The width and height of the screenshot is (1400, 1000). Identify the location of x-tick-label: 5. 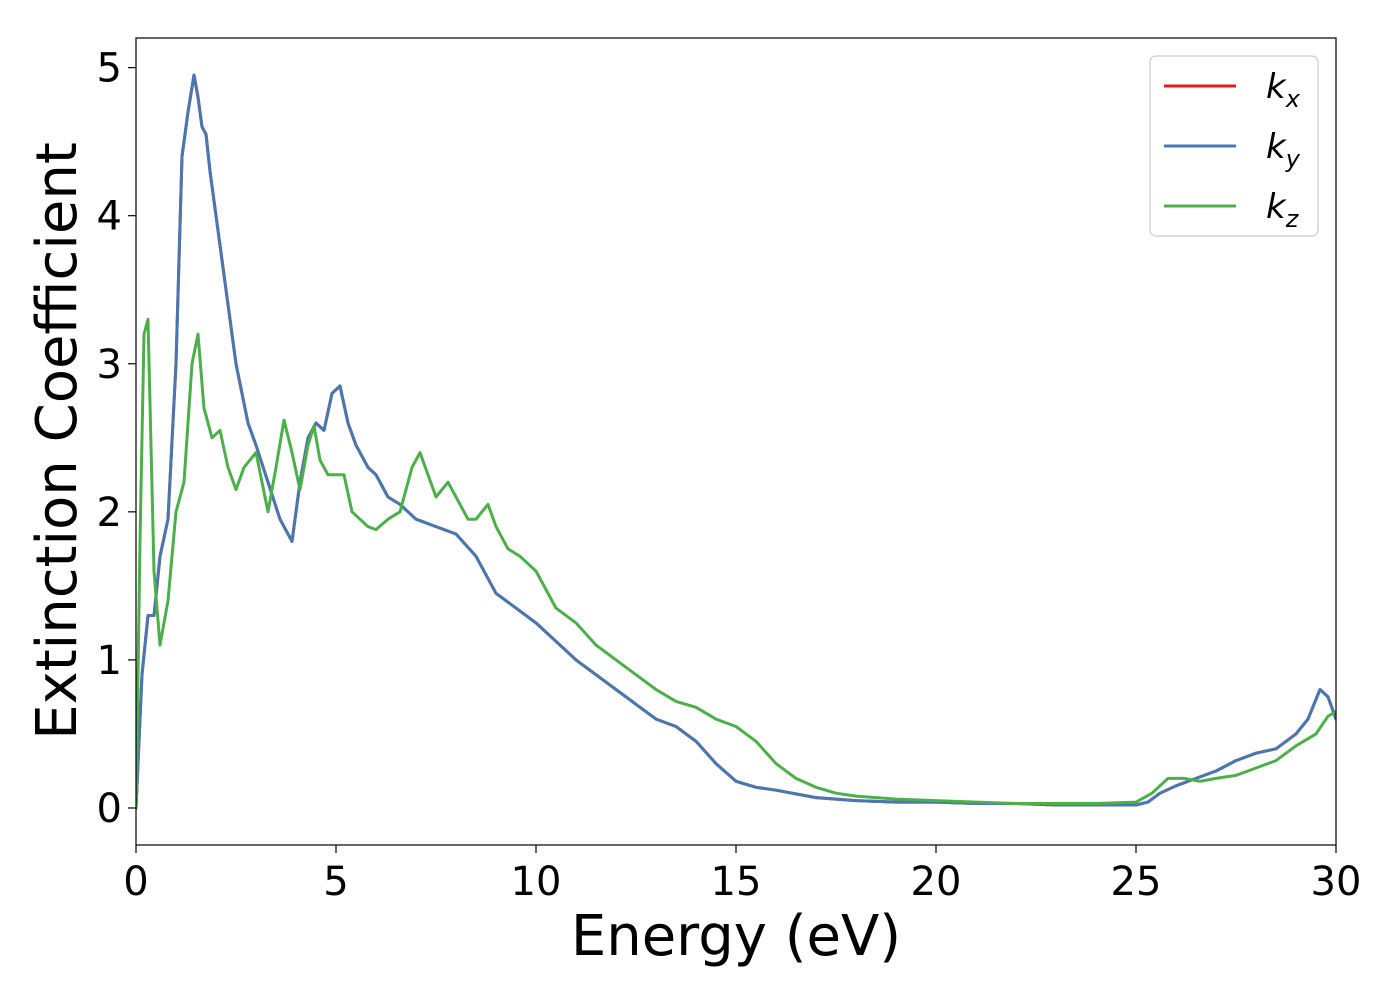
(335, 882).